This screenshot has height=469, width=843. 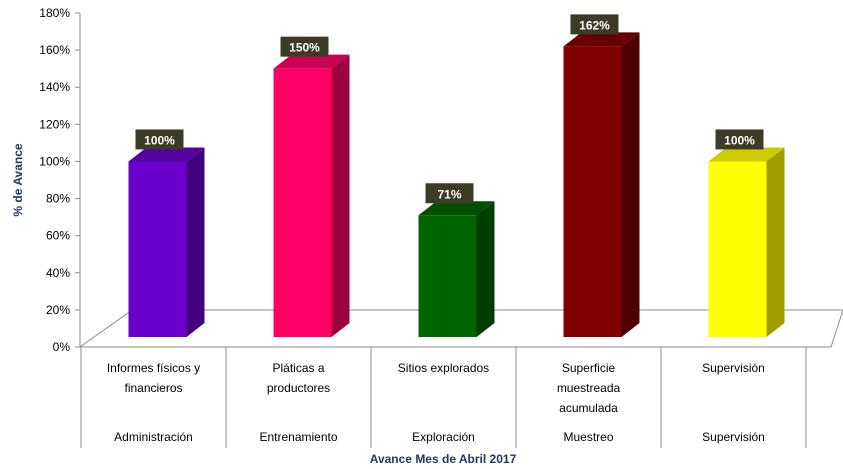 What do you see at coordinates (589, 388) in the screenshot?
I see `x-tick-label: muestreada` at bounding box center [589, 388].